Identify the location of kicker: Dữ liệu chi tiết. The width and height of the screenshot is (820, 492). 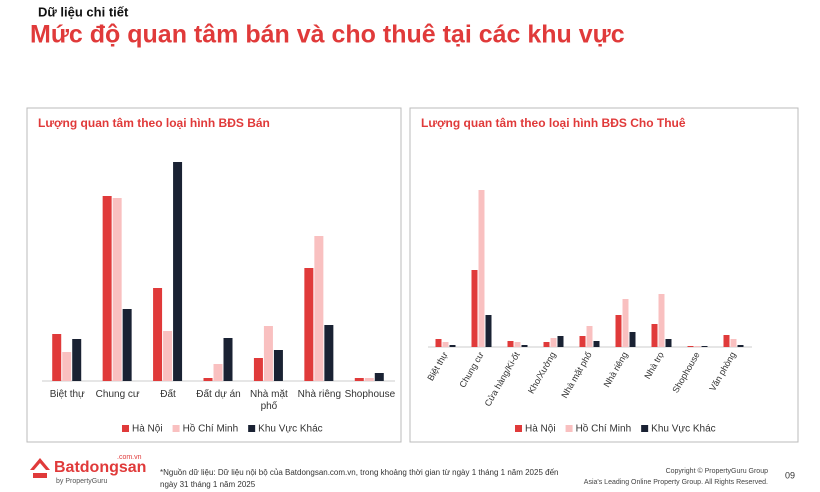
(83, 11).